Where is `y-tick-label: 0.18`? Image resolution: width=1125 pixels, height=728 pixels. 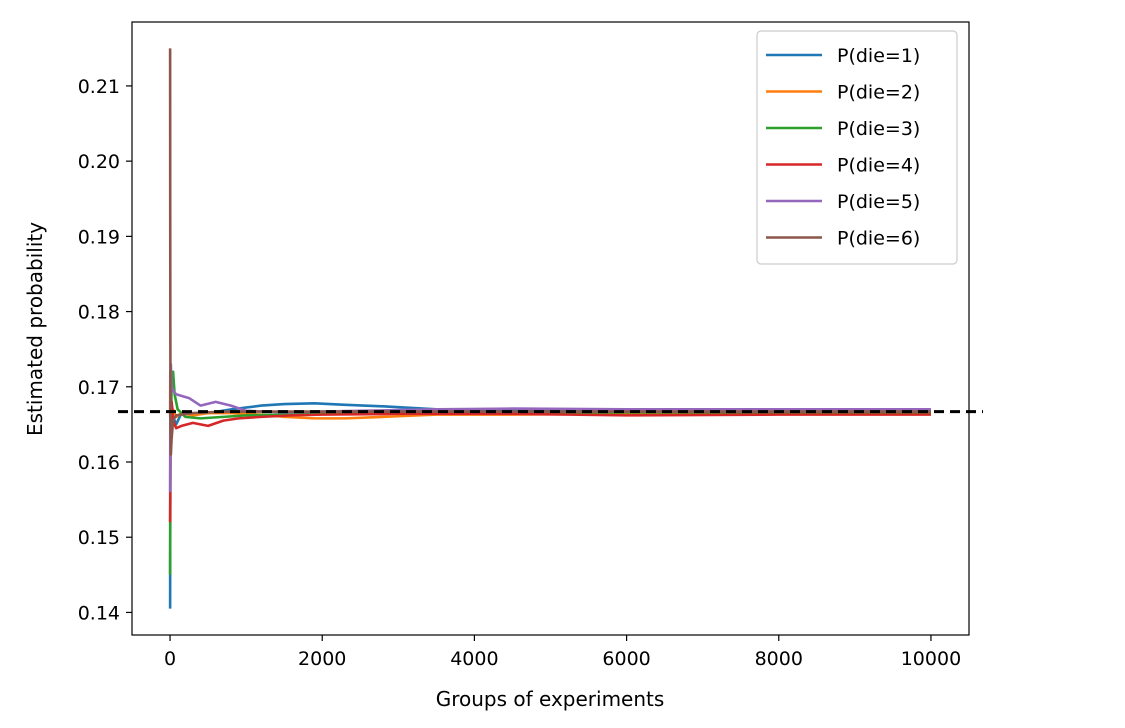 y-tick-label: 0.18 is located at coordinates (99, 313).